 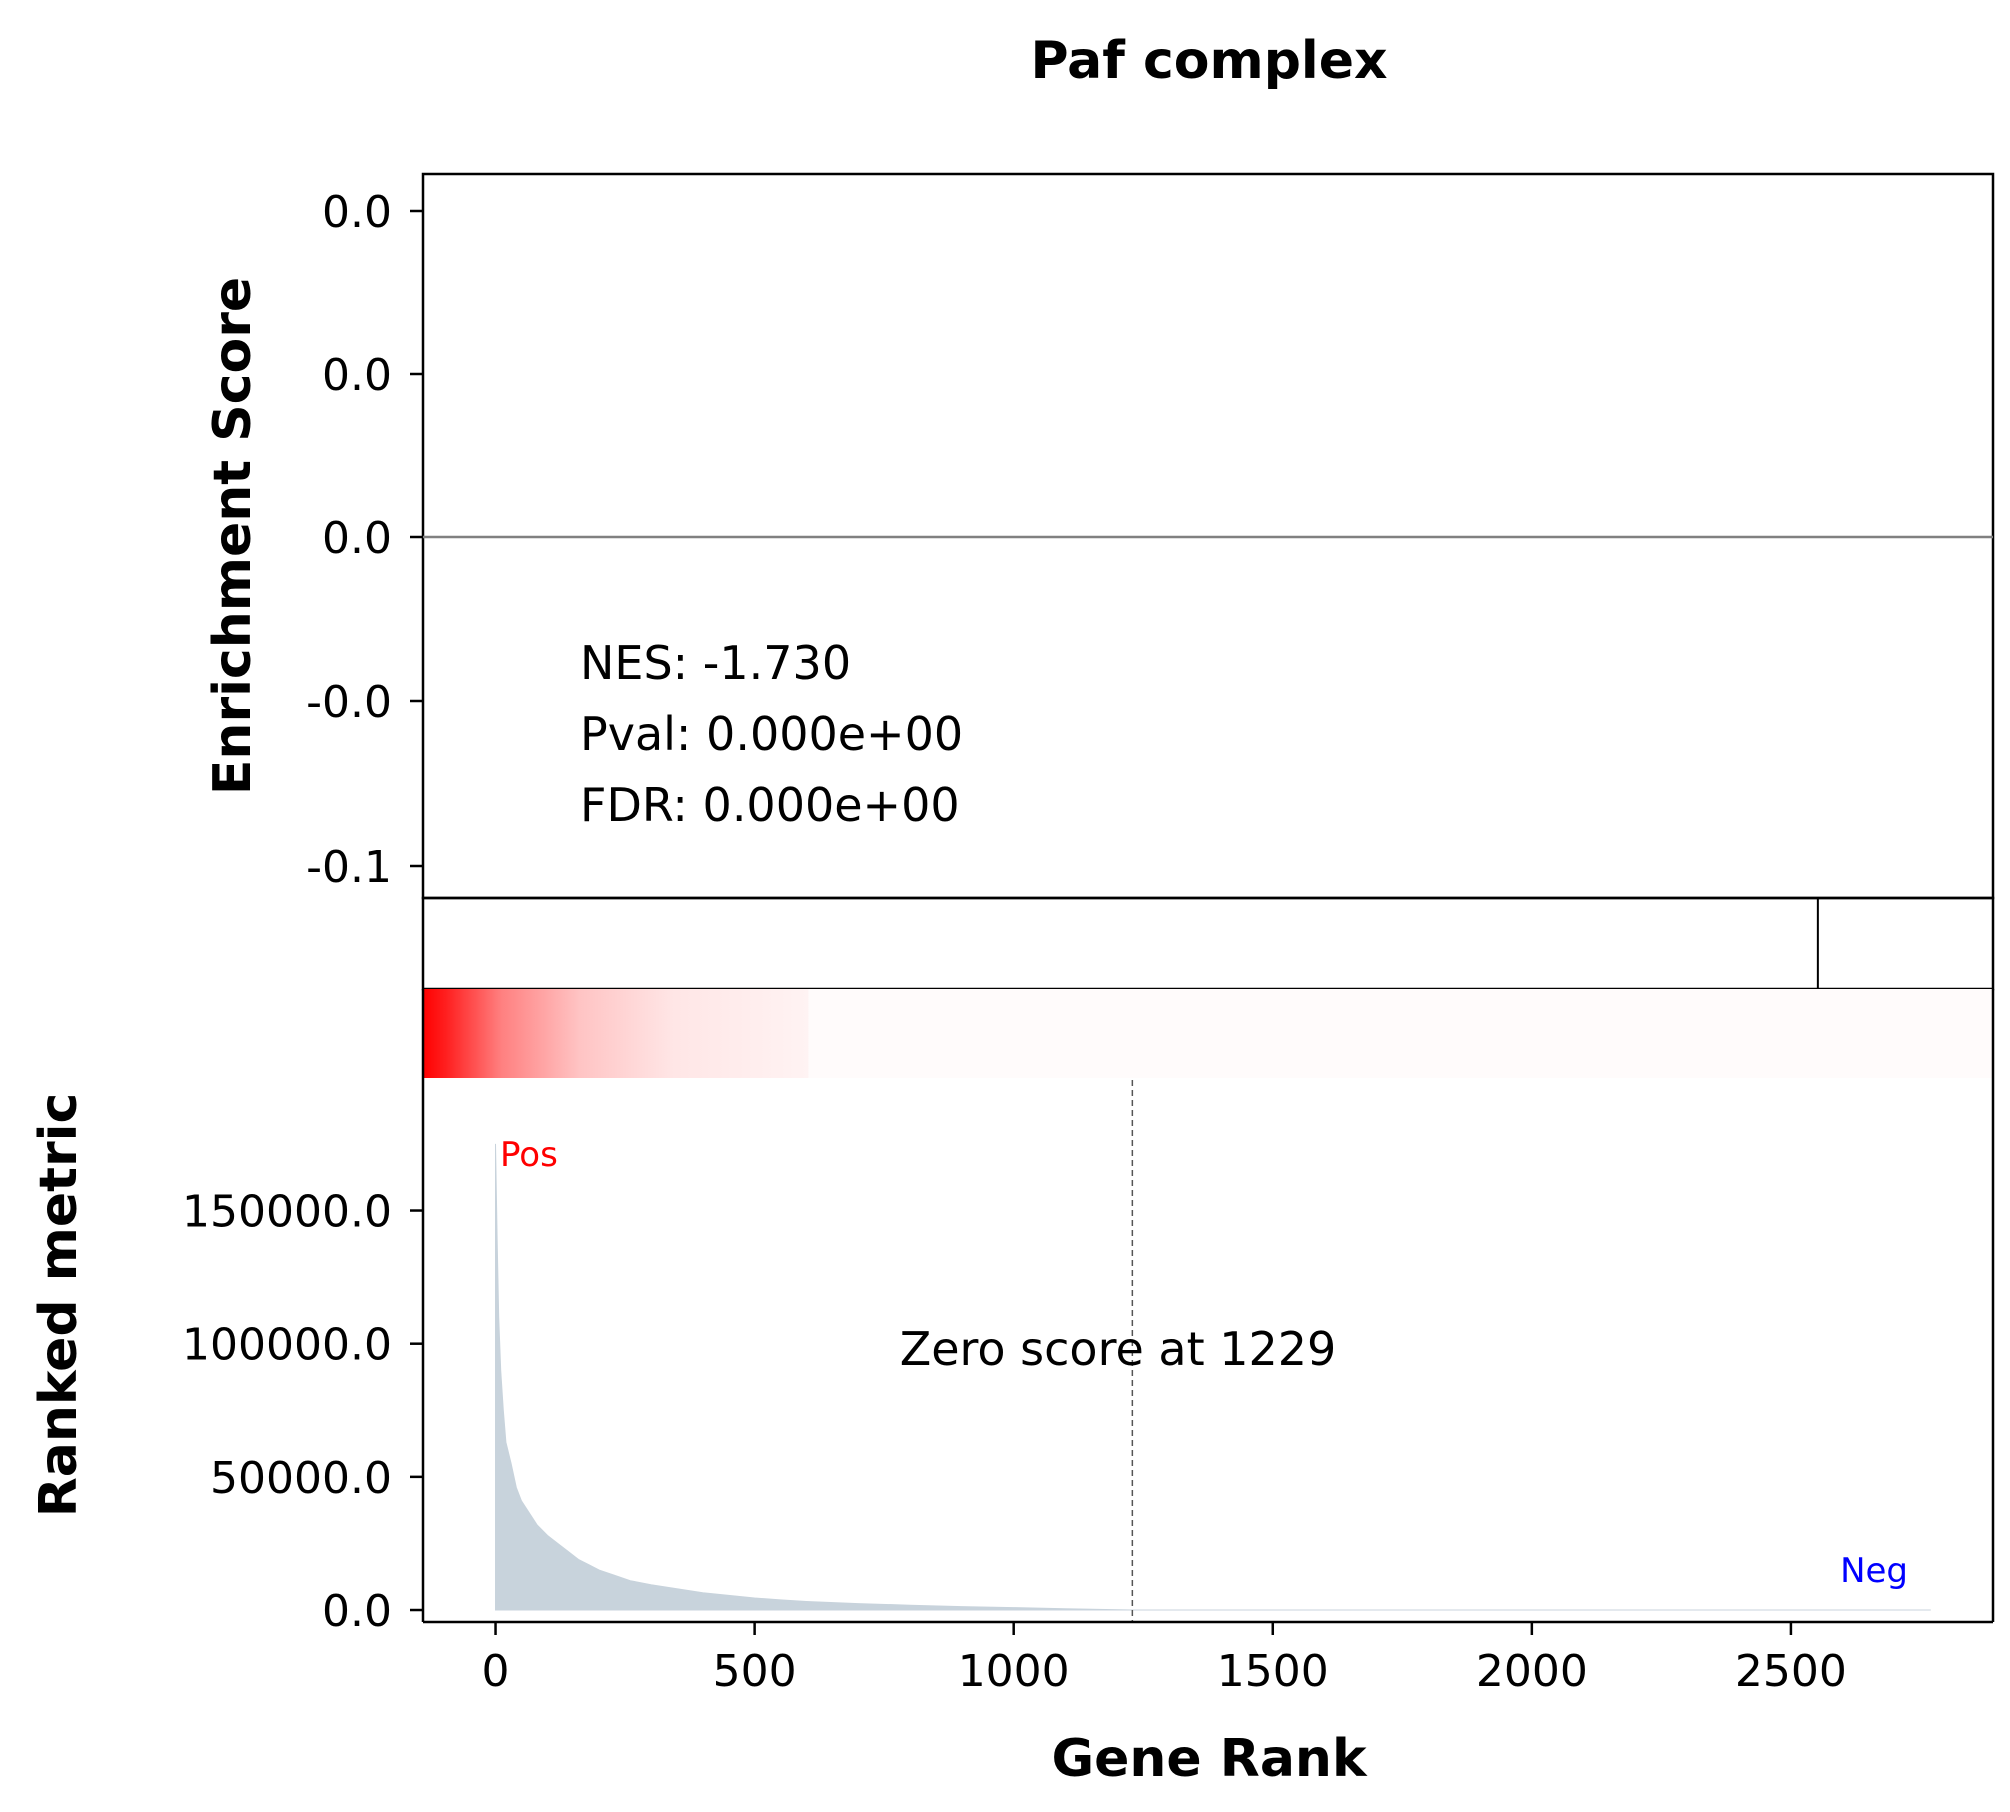 What do you see at coordinates (1208, 1033) in the screenshot?
I see `heatmap-strip` at bounding box center [1208, 1033].